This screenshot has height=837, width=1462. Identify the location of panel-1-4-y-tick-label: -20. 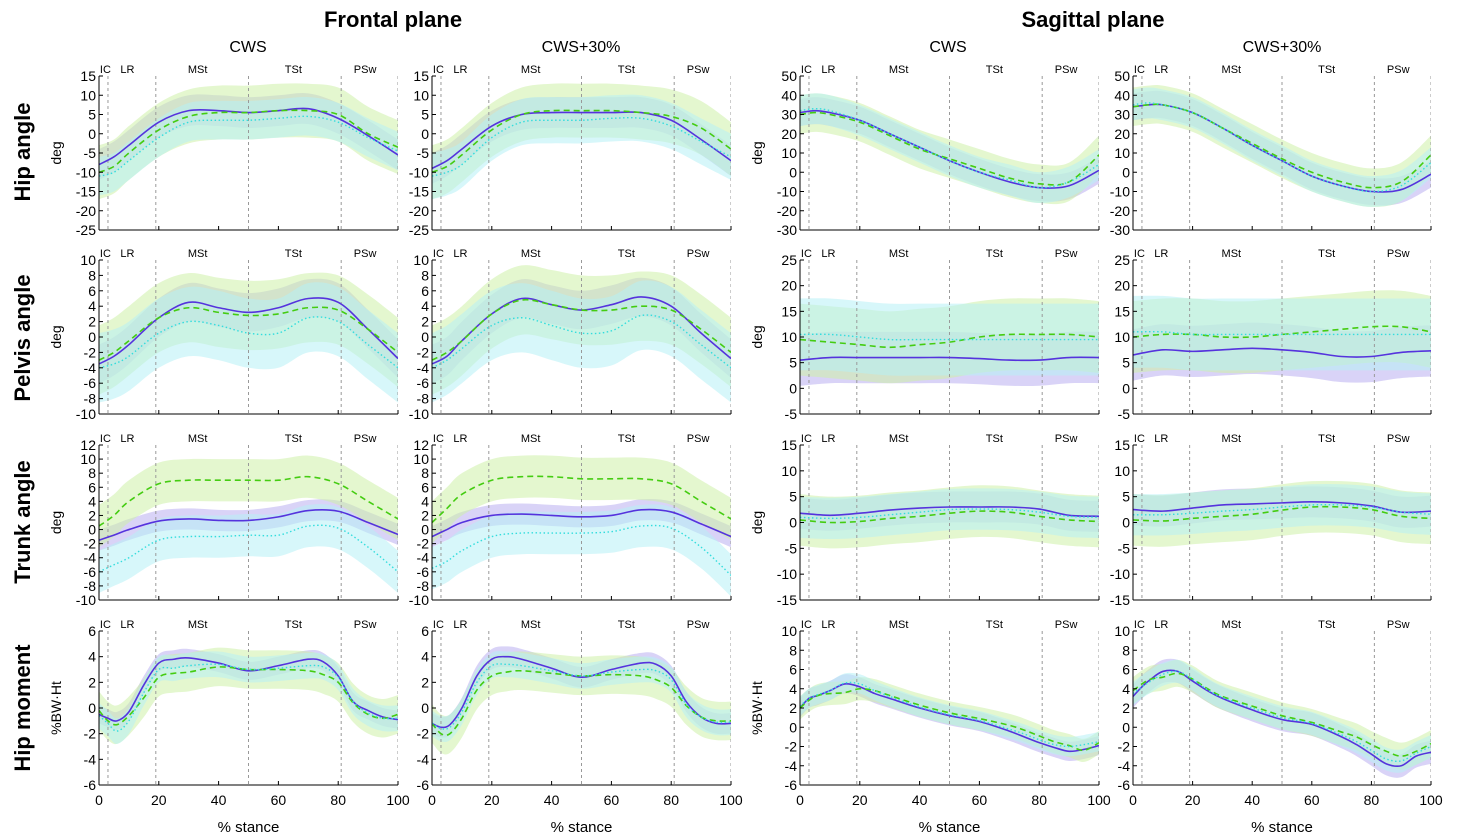
(1120, 211).